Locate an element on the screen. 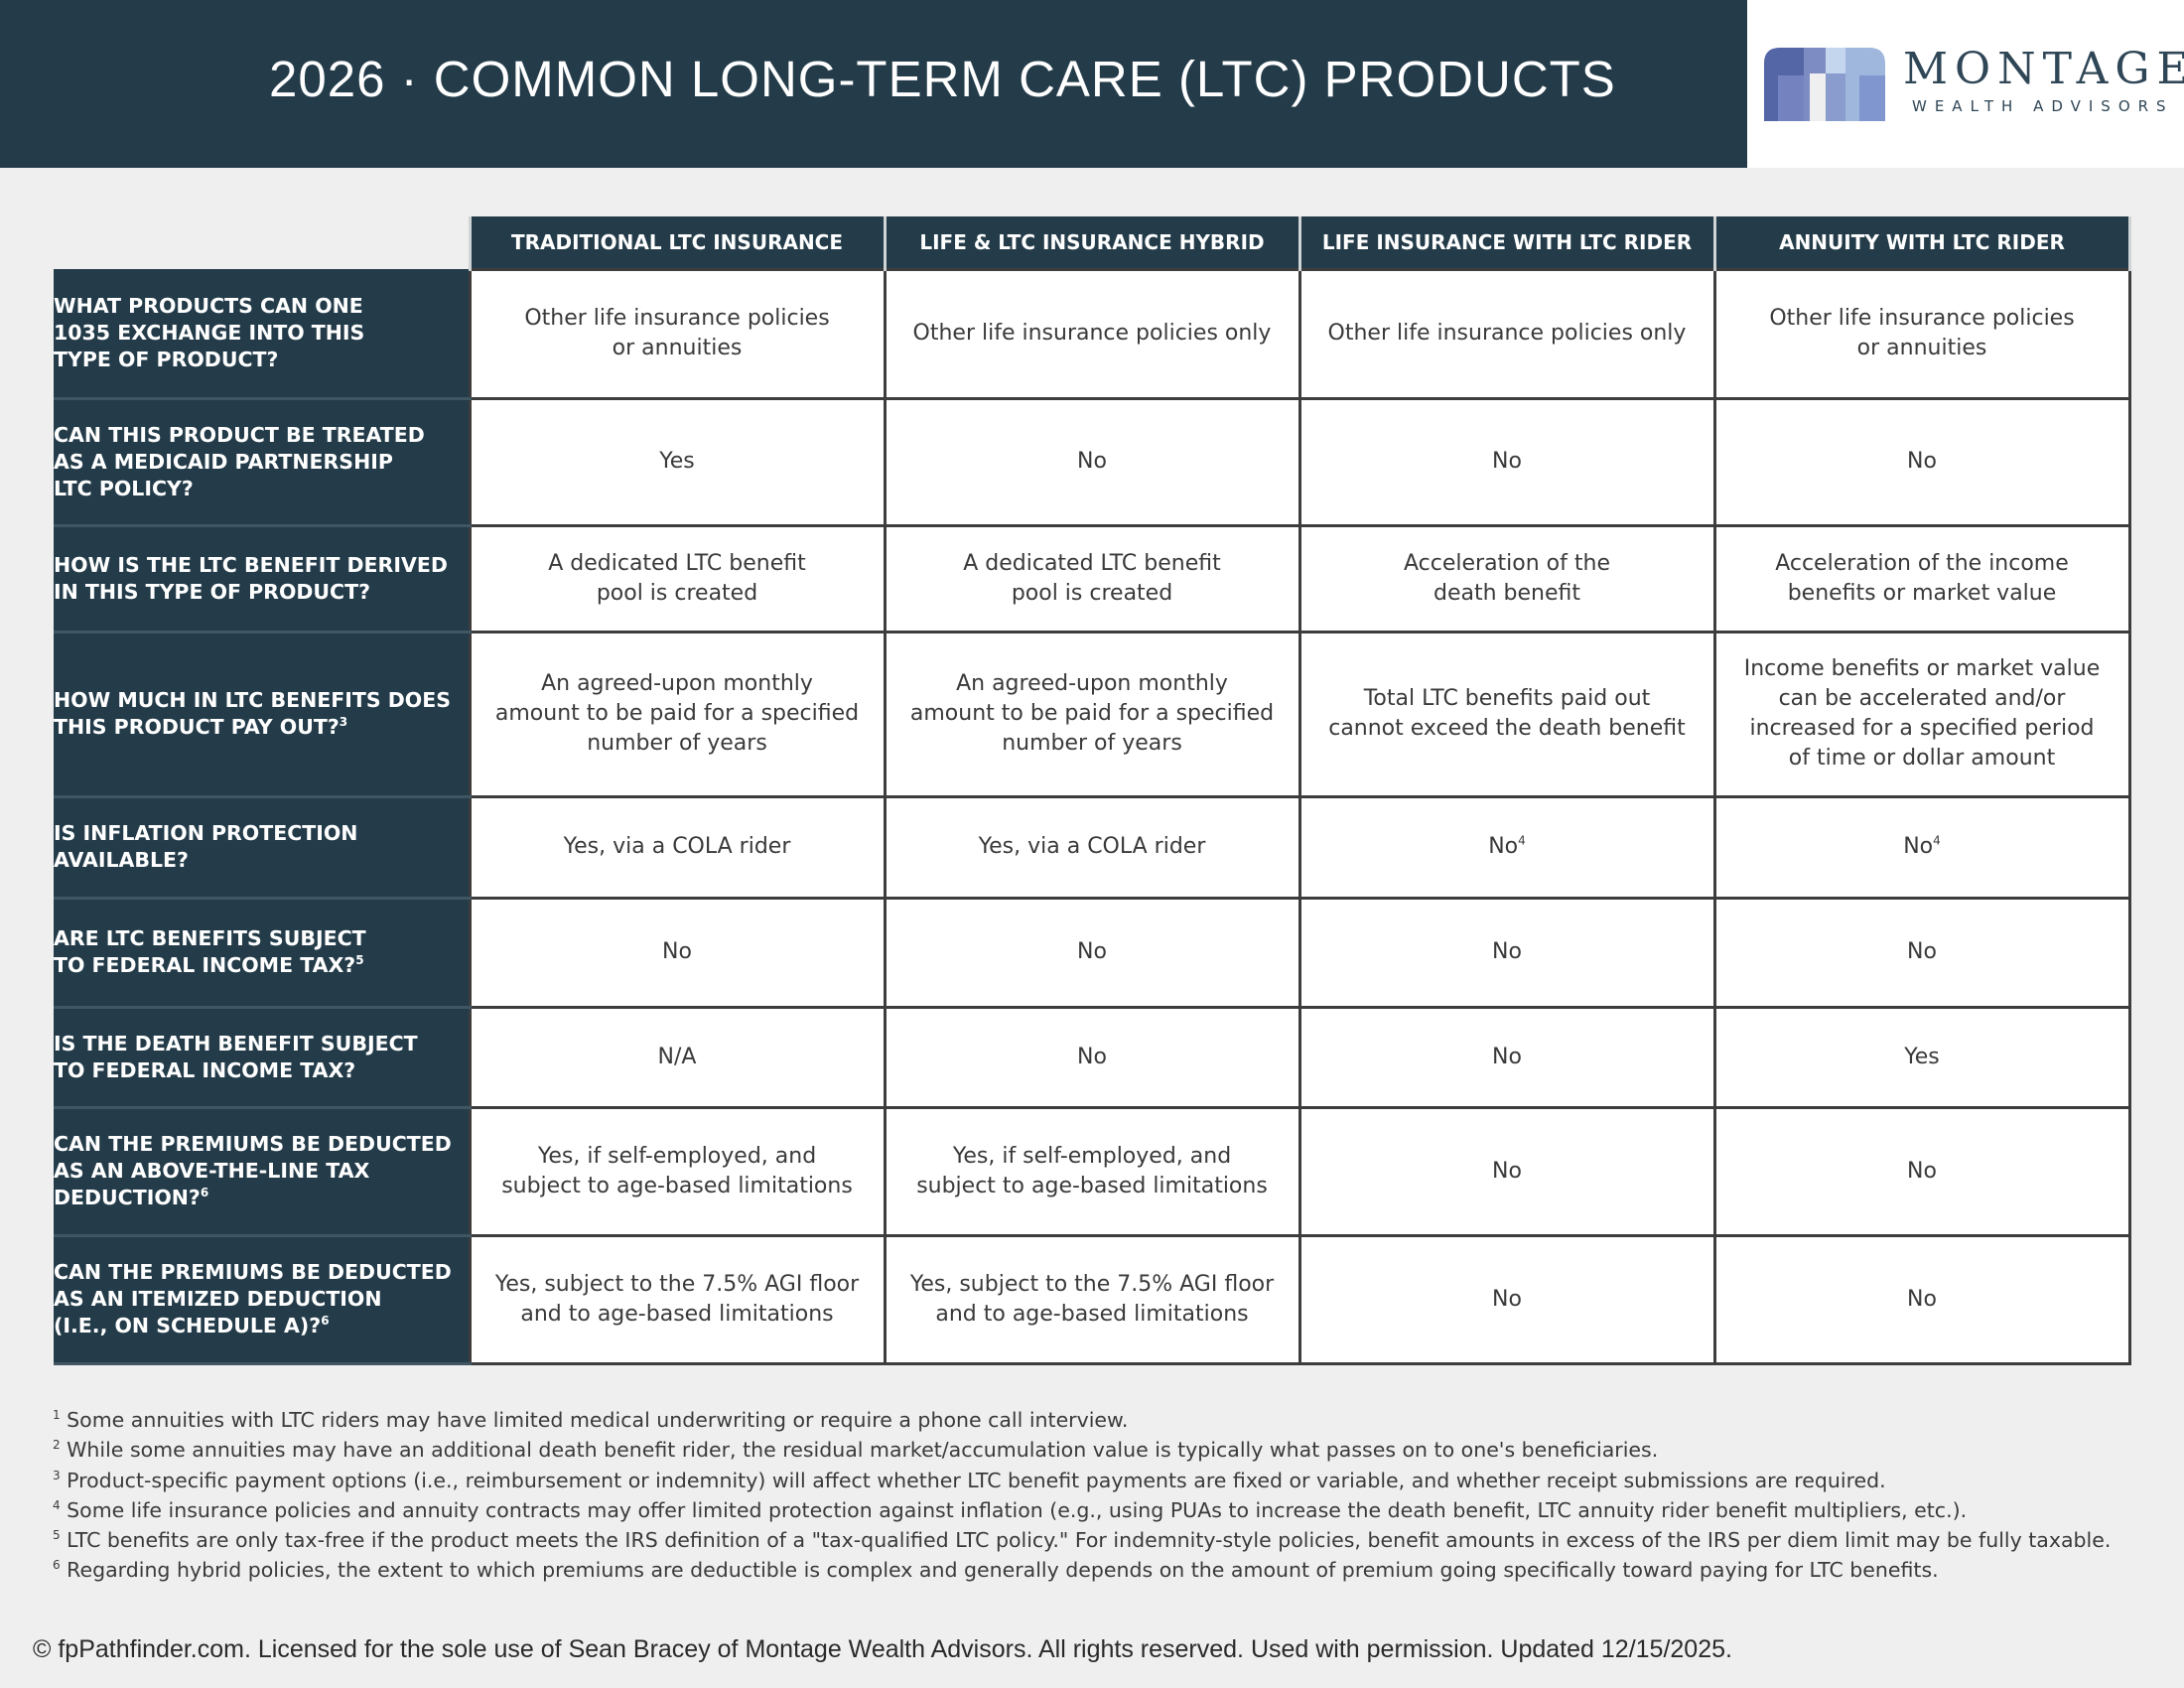 Image resolution: width=2184 pixels, height=1688 pixels. column-header: TRADITIONAL LTC INSURANCE is located at coordinates (677, 242).